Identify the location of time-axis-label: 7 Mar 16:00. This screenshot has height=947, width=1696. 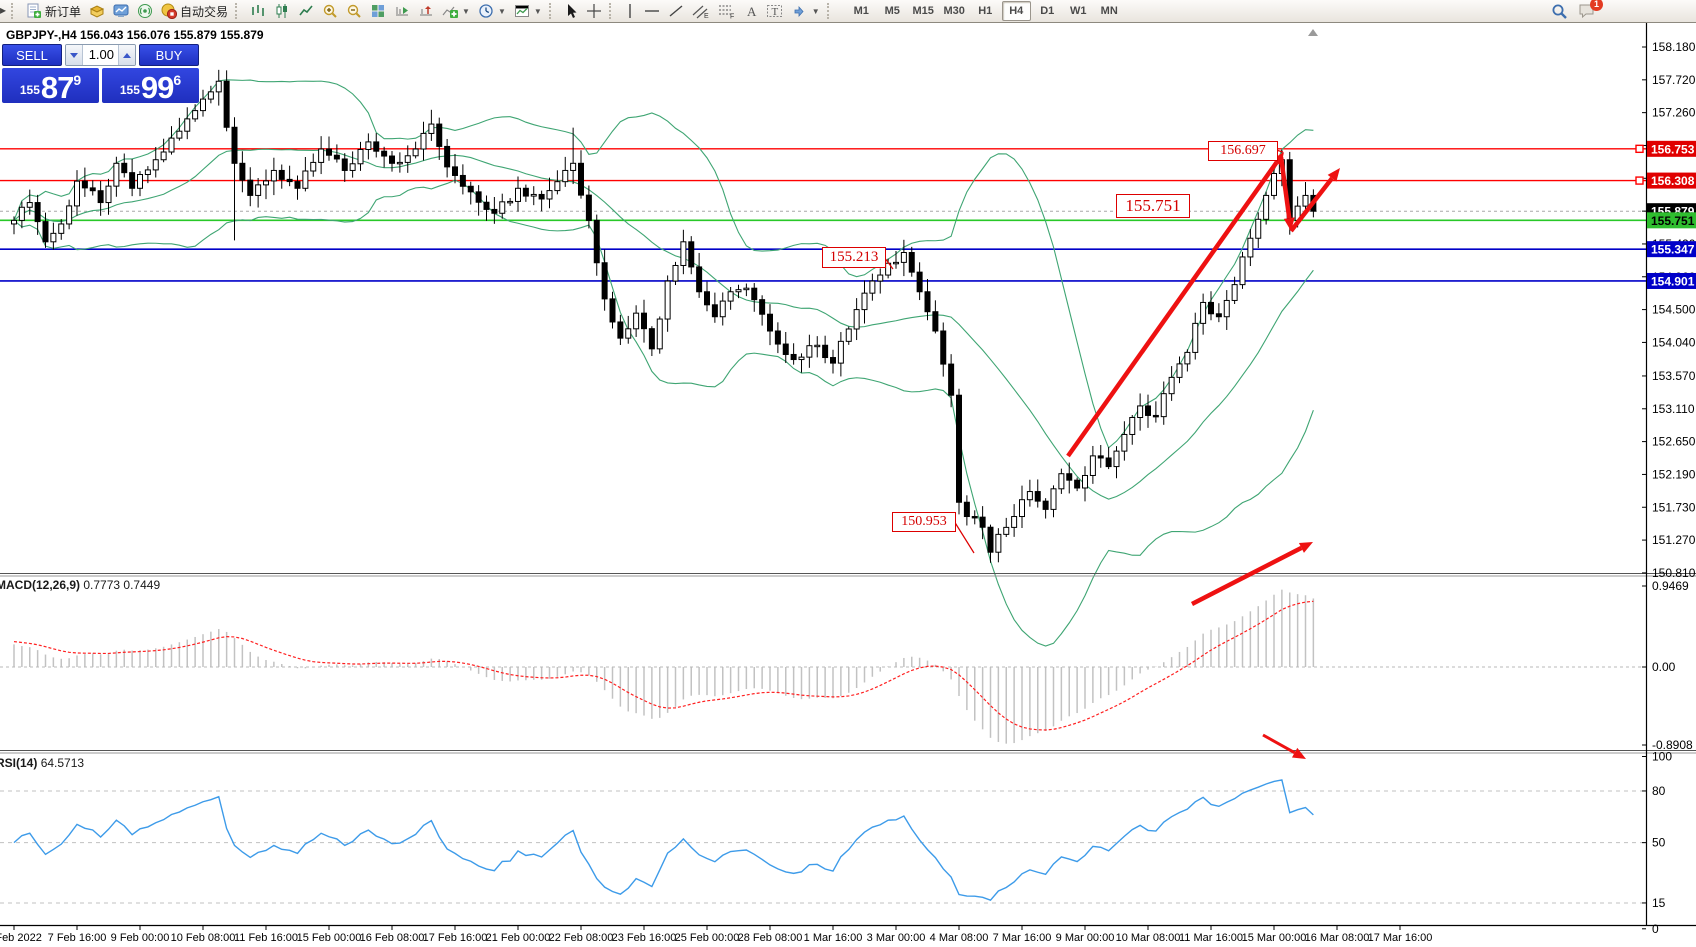
(1022, 938).